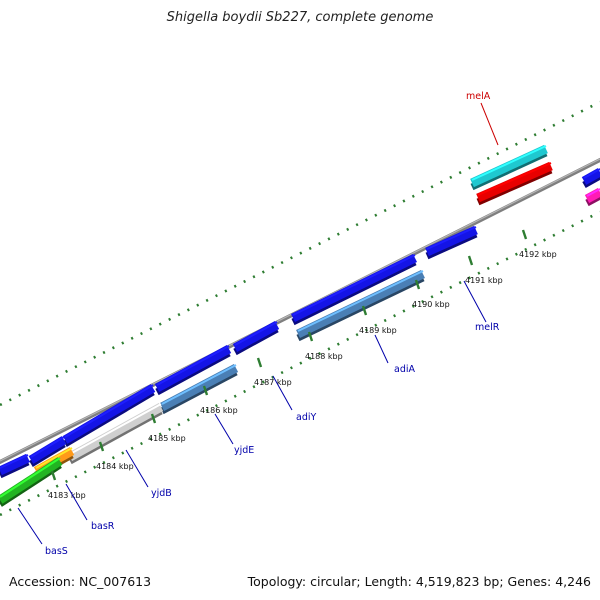 The image size is (600, 600). I want to click on melR-forward-feature, so click(451, 242).